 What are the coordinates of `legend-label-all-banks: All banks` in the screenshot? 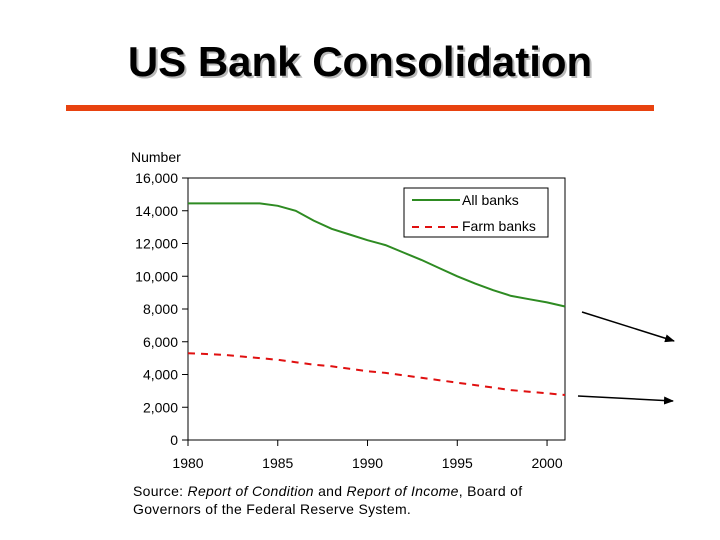 It's located at (490, 200).